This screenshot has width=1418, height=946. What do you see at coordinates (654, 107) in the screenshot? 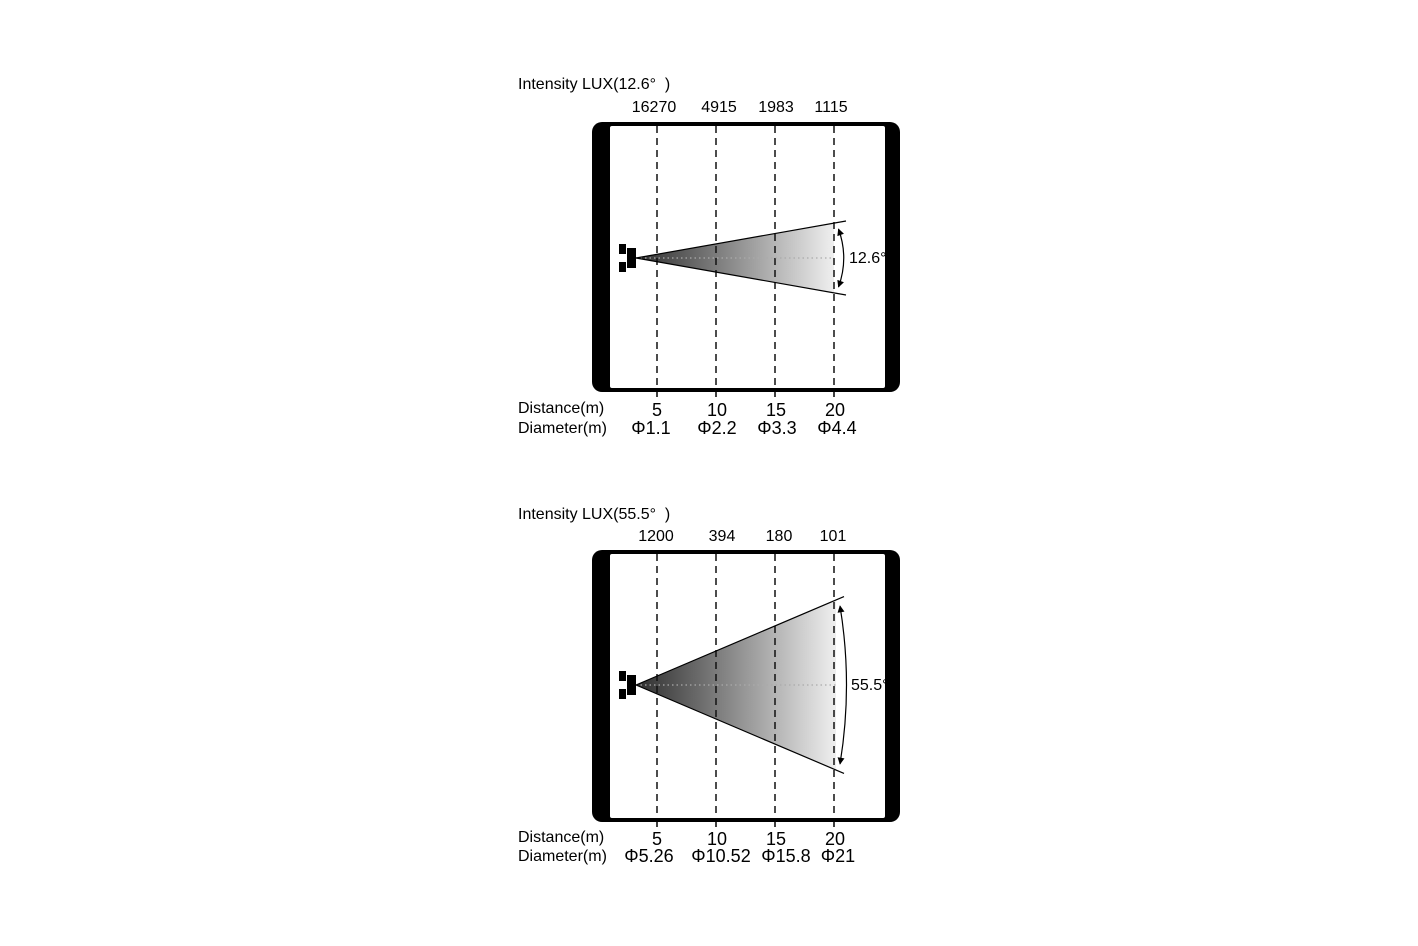
I see `intensity-value: 16270` at bounding box center [654, 107].